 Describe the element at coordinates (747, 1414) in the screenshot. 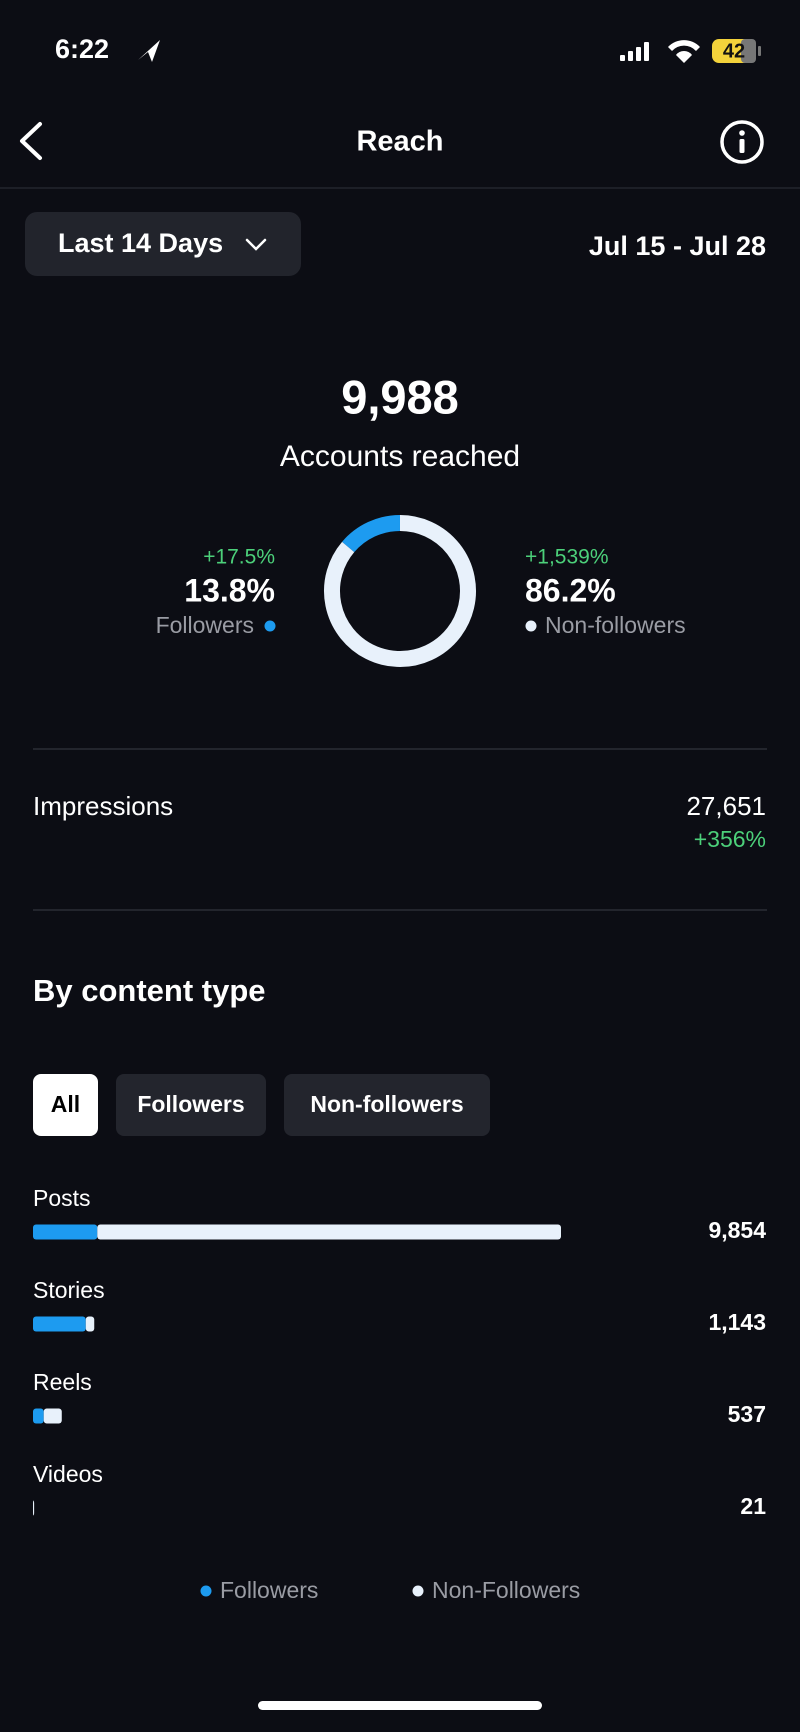

I see `total-label: 537` at that location.